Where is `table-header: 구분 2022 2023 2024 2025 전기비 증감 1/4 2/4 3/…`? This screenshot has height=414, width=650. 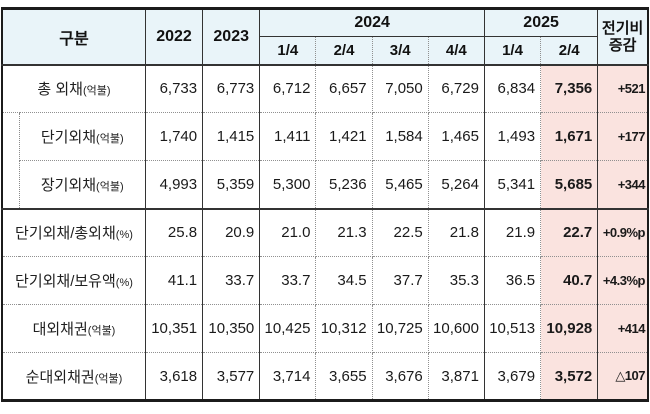
table-header: 구분 2022 2023 2024 2025 전기비 증감 1/4 2/4 3/… is located at coordinates (325, 37).